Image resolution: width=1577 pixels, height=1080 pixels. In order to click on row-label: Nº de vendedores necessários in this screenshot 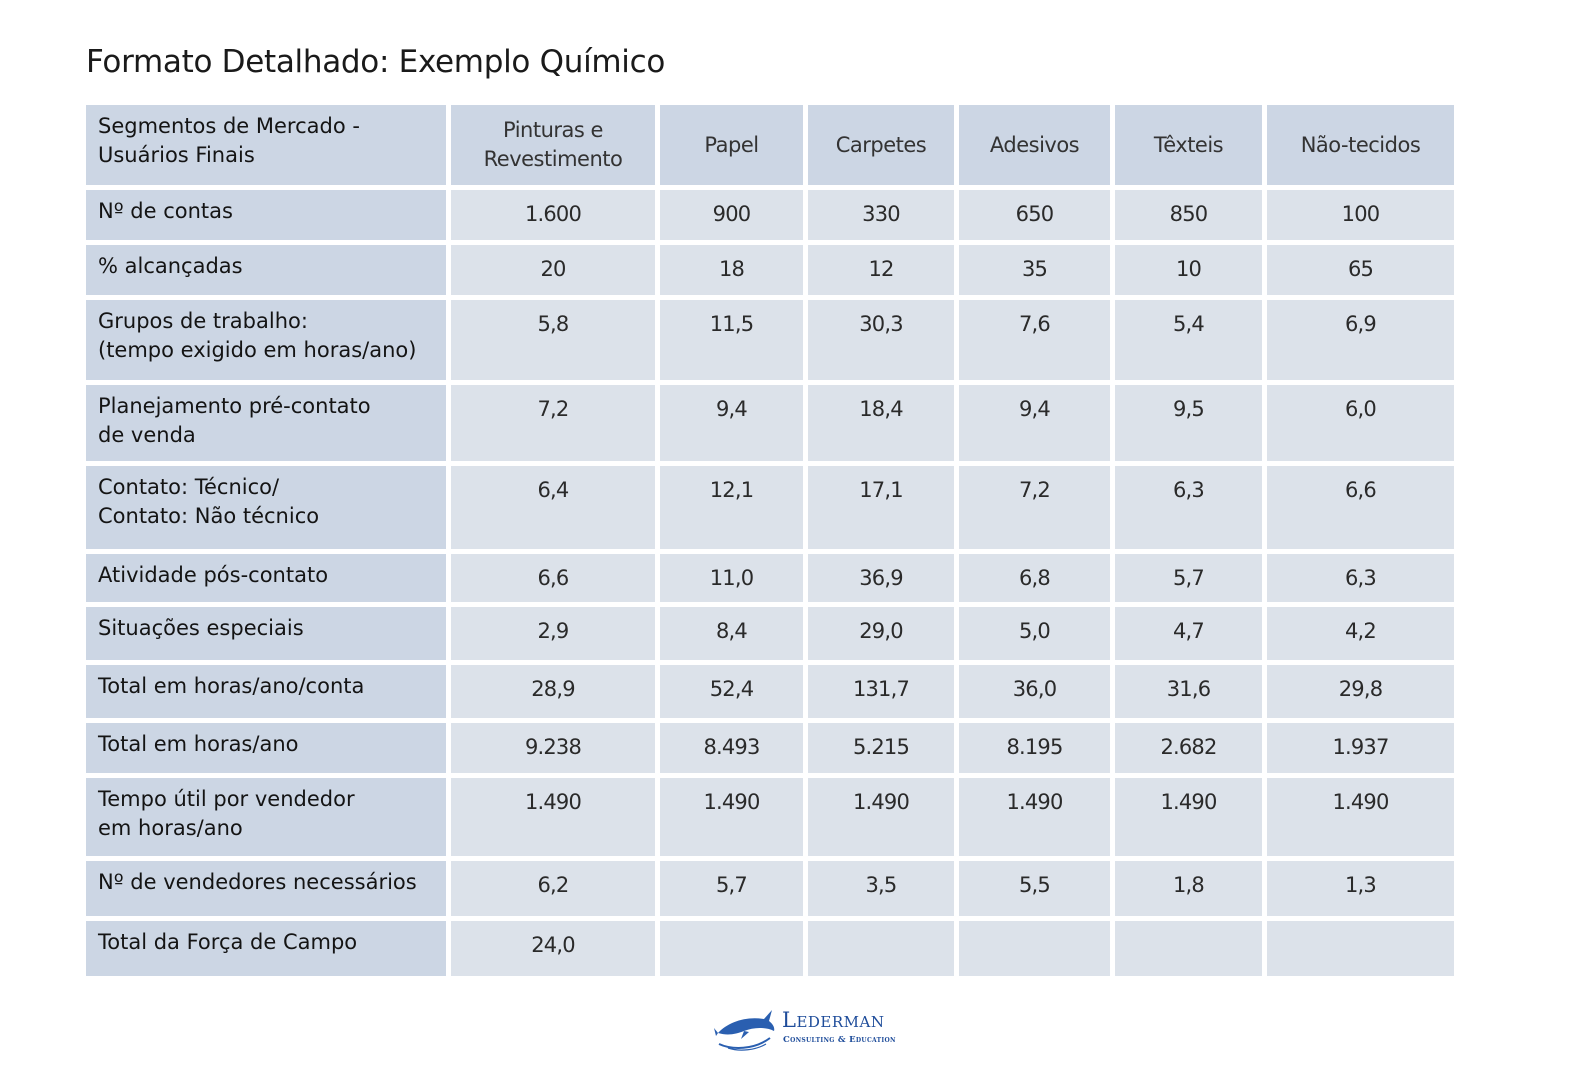, I will do `click(266, 888)`.